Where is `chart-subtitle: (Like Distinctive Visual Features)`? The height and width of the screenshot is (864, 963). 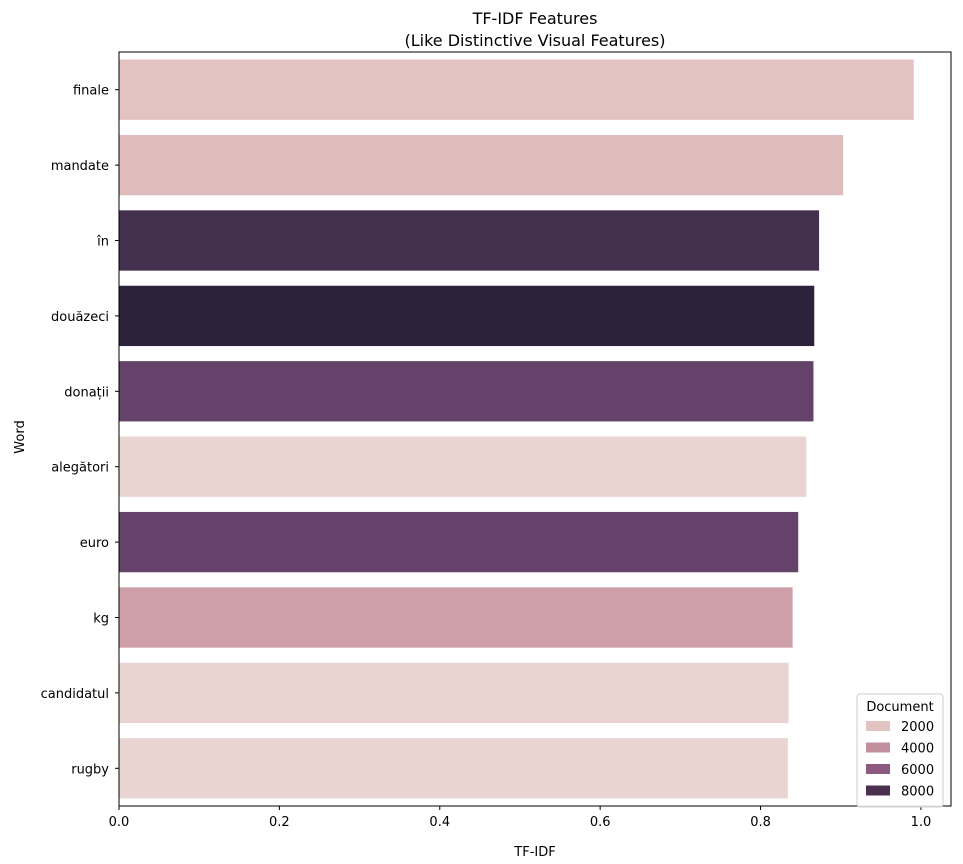 chart-subtitle: (Like Distinctive Visual Features) is located at coordinates (535, 40).